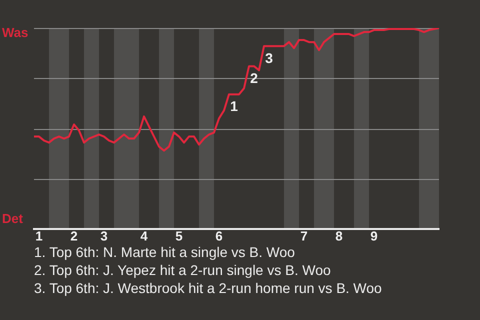 Image resolution: width=480 pixels, height=320 pixels. I want to click on annotation: 1, so click(234, 106).